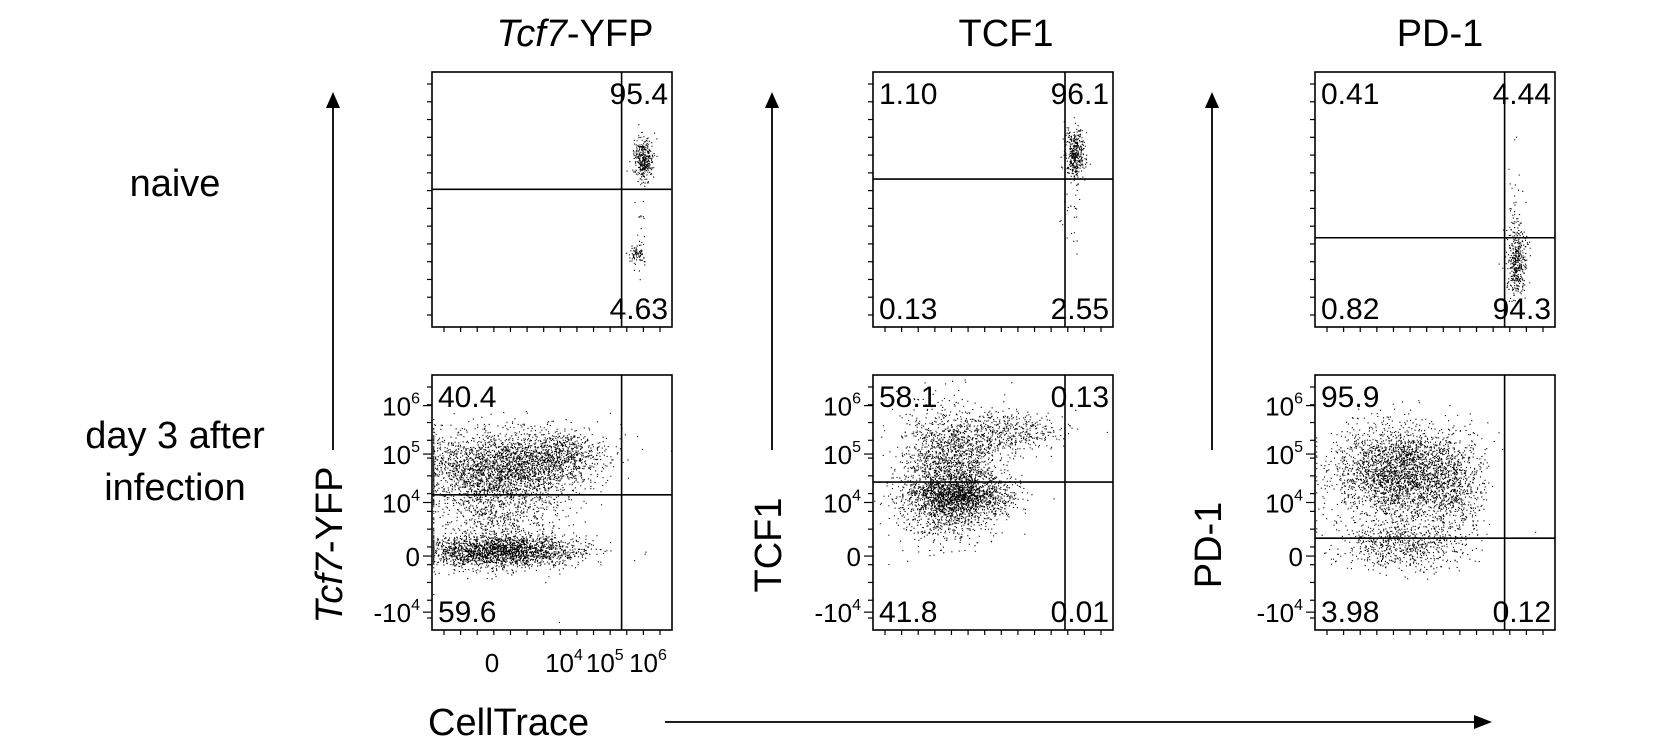 The image size is (1659, 756). I want to click on quadrant-label-upper-right: 0.13, so click(1080, 397).